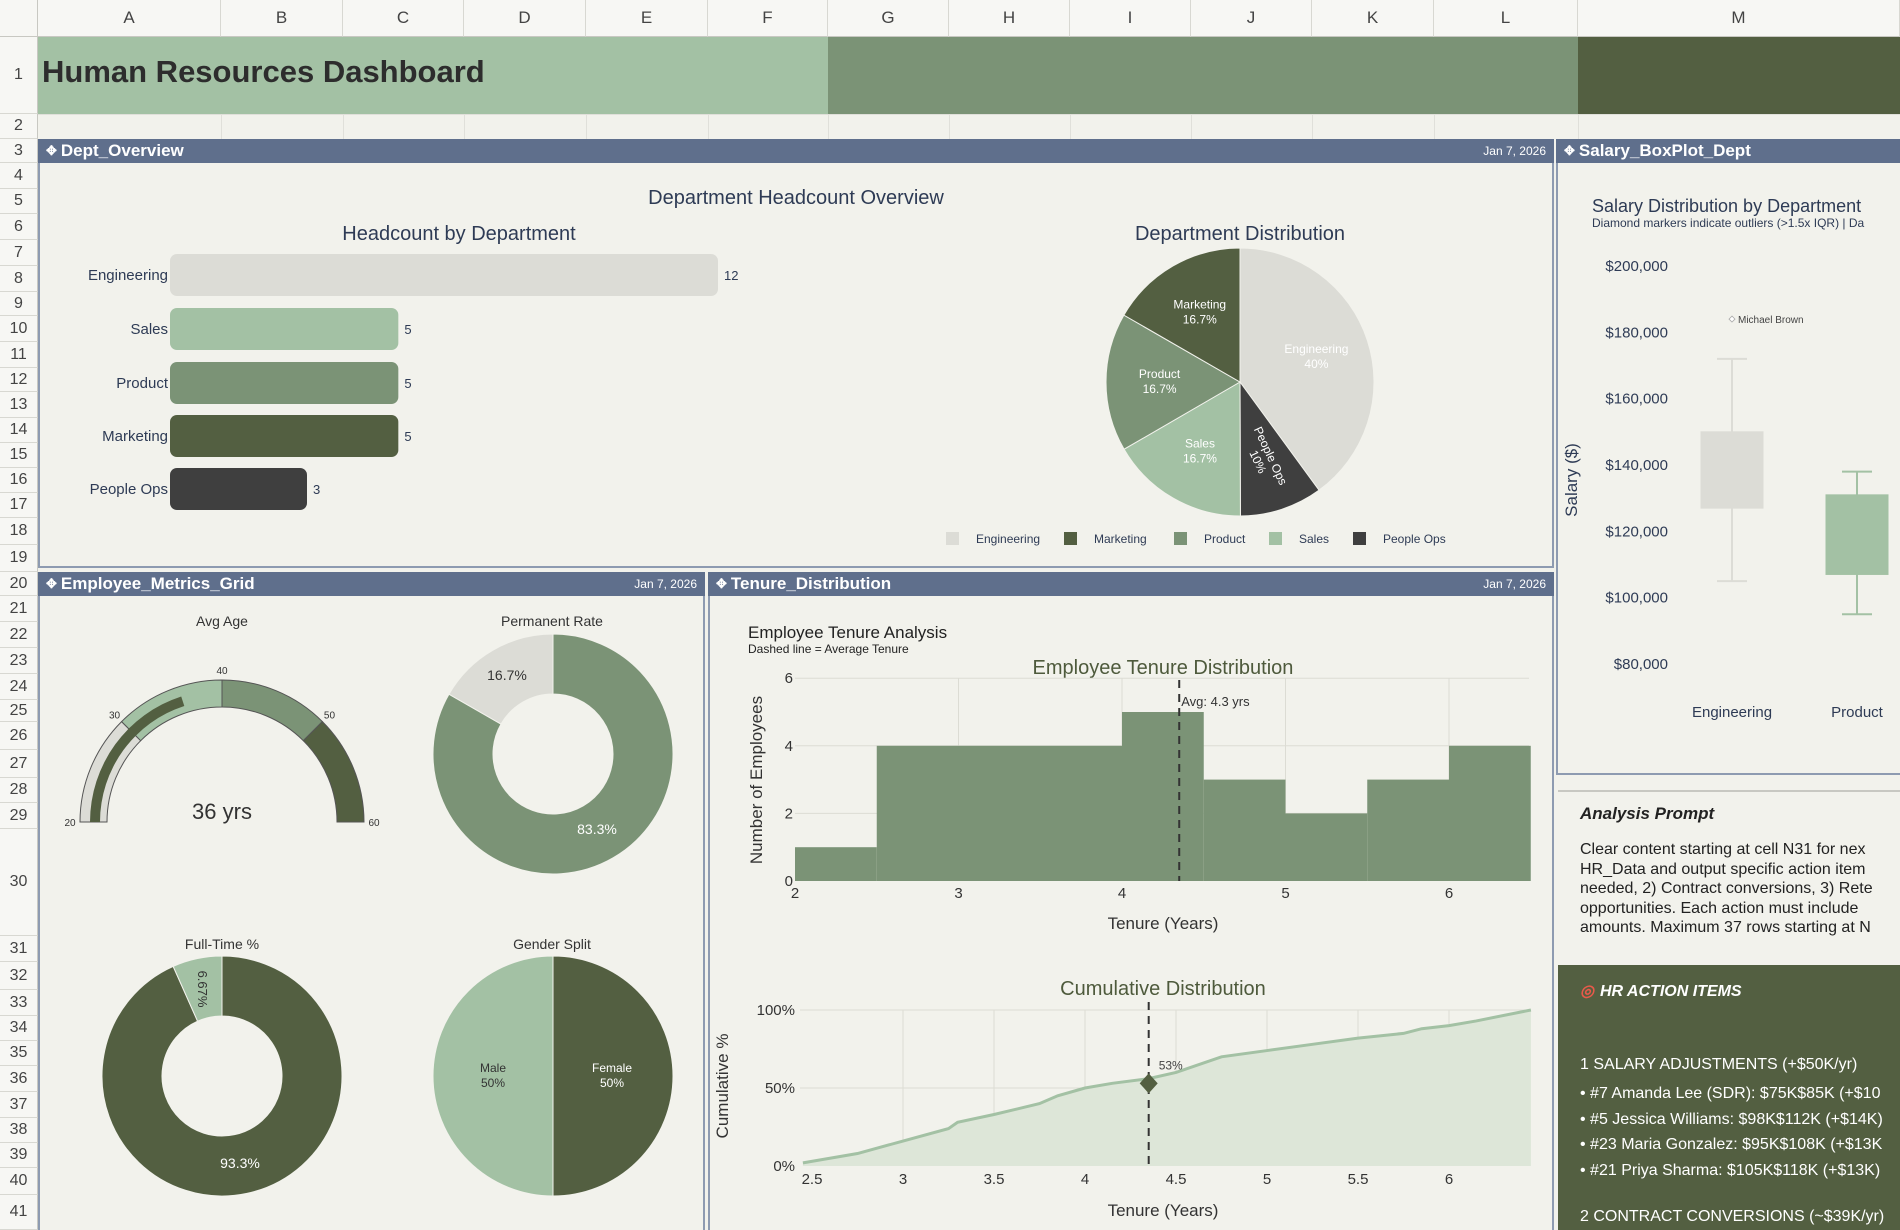  I want to click on column-header-I: I, so click(1130, 18).